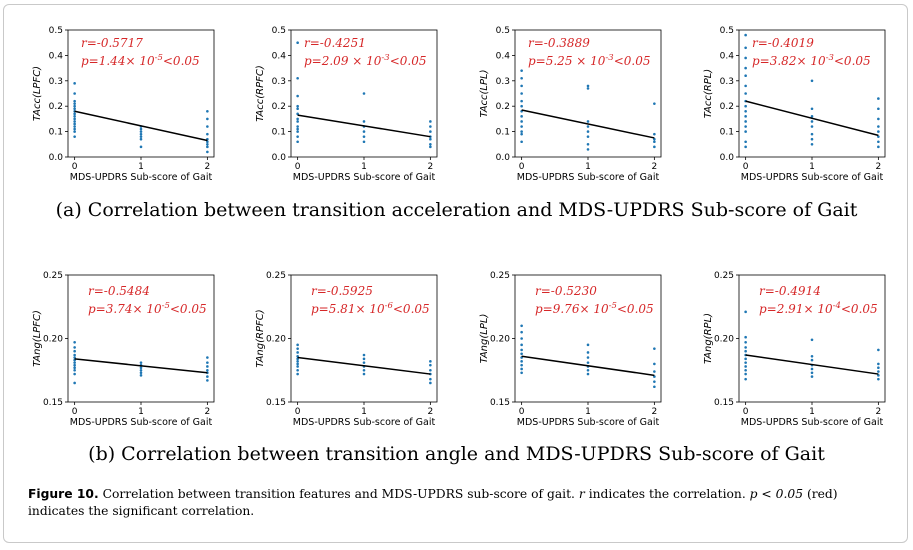 The image size is (913, 550). Describe the element at coordinates (118, 61) in the screenshot. I see `p-value-base: p=1.44× 10` at that location.